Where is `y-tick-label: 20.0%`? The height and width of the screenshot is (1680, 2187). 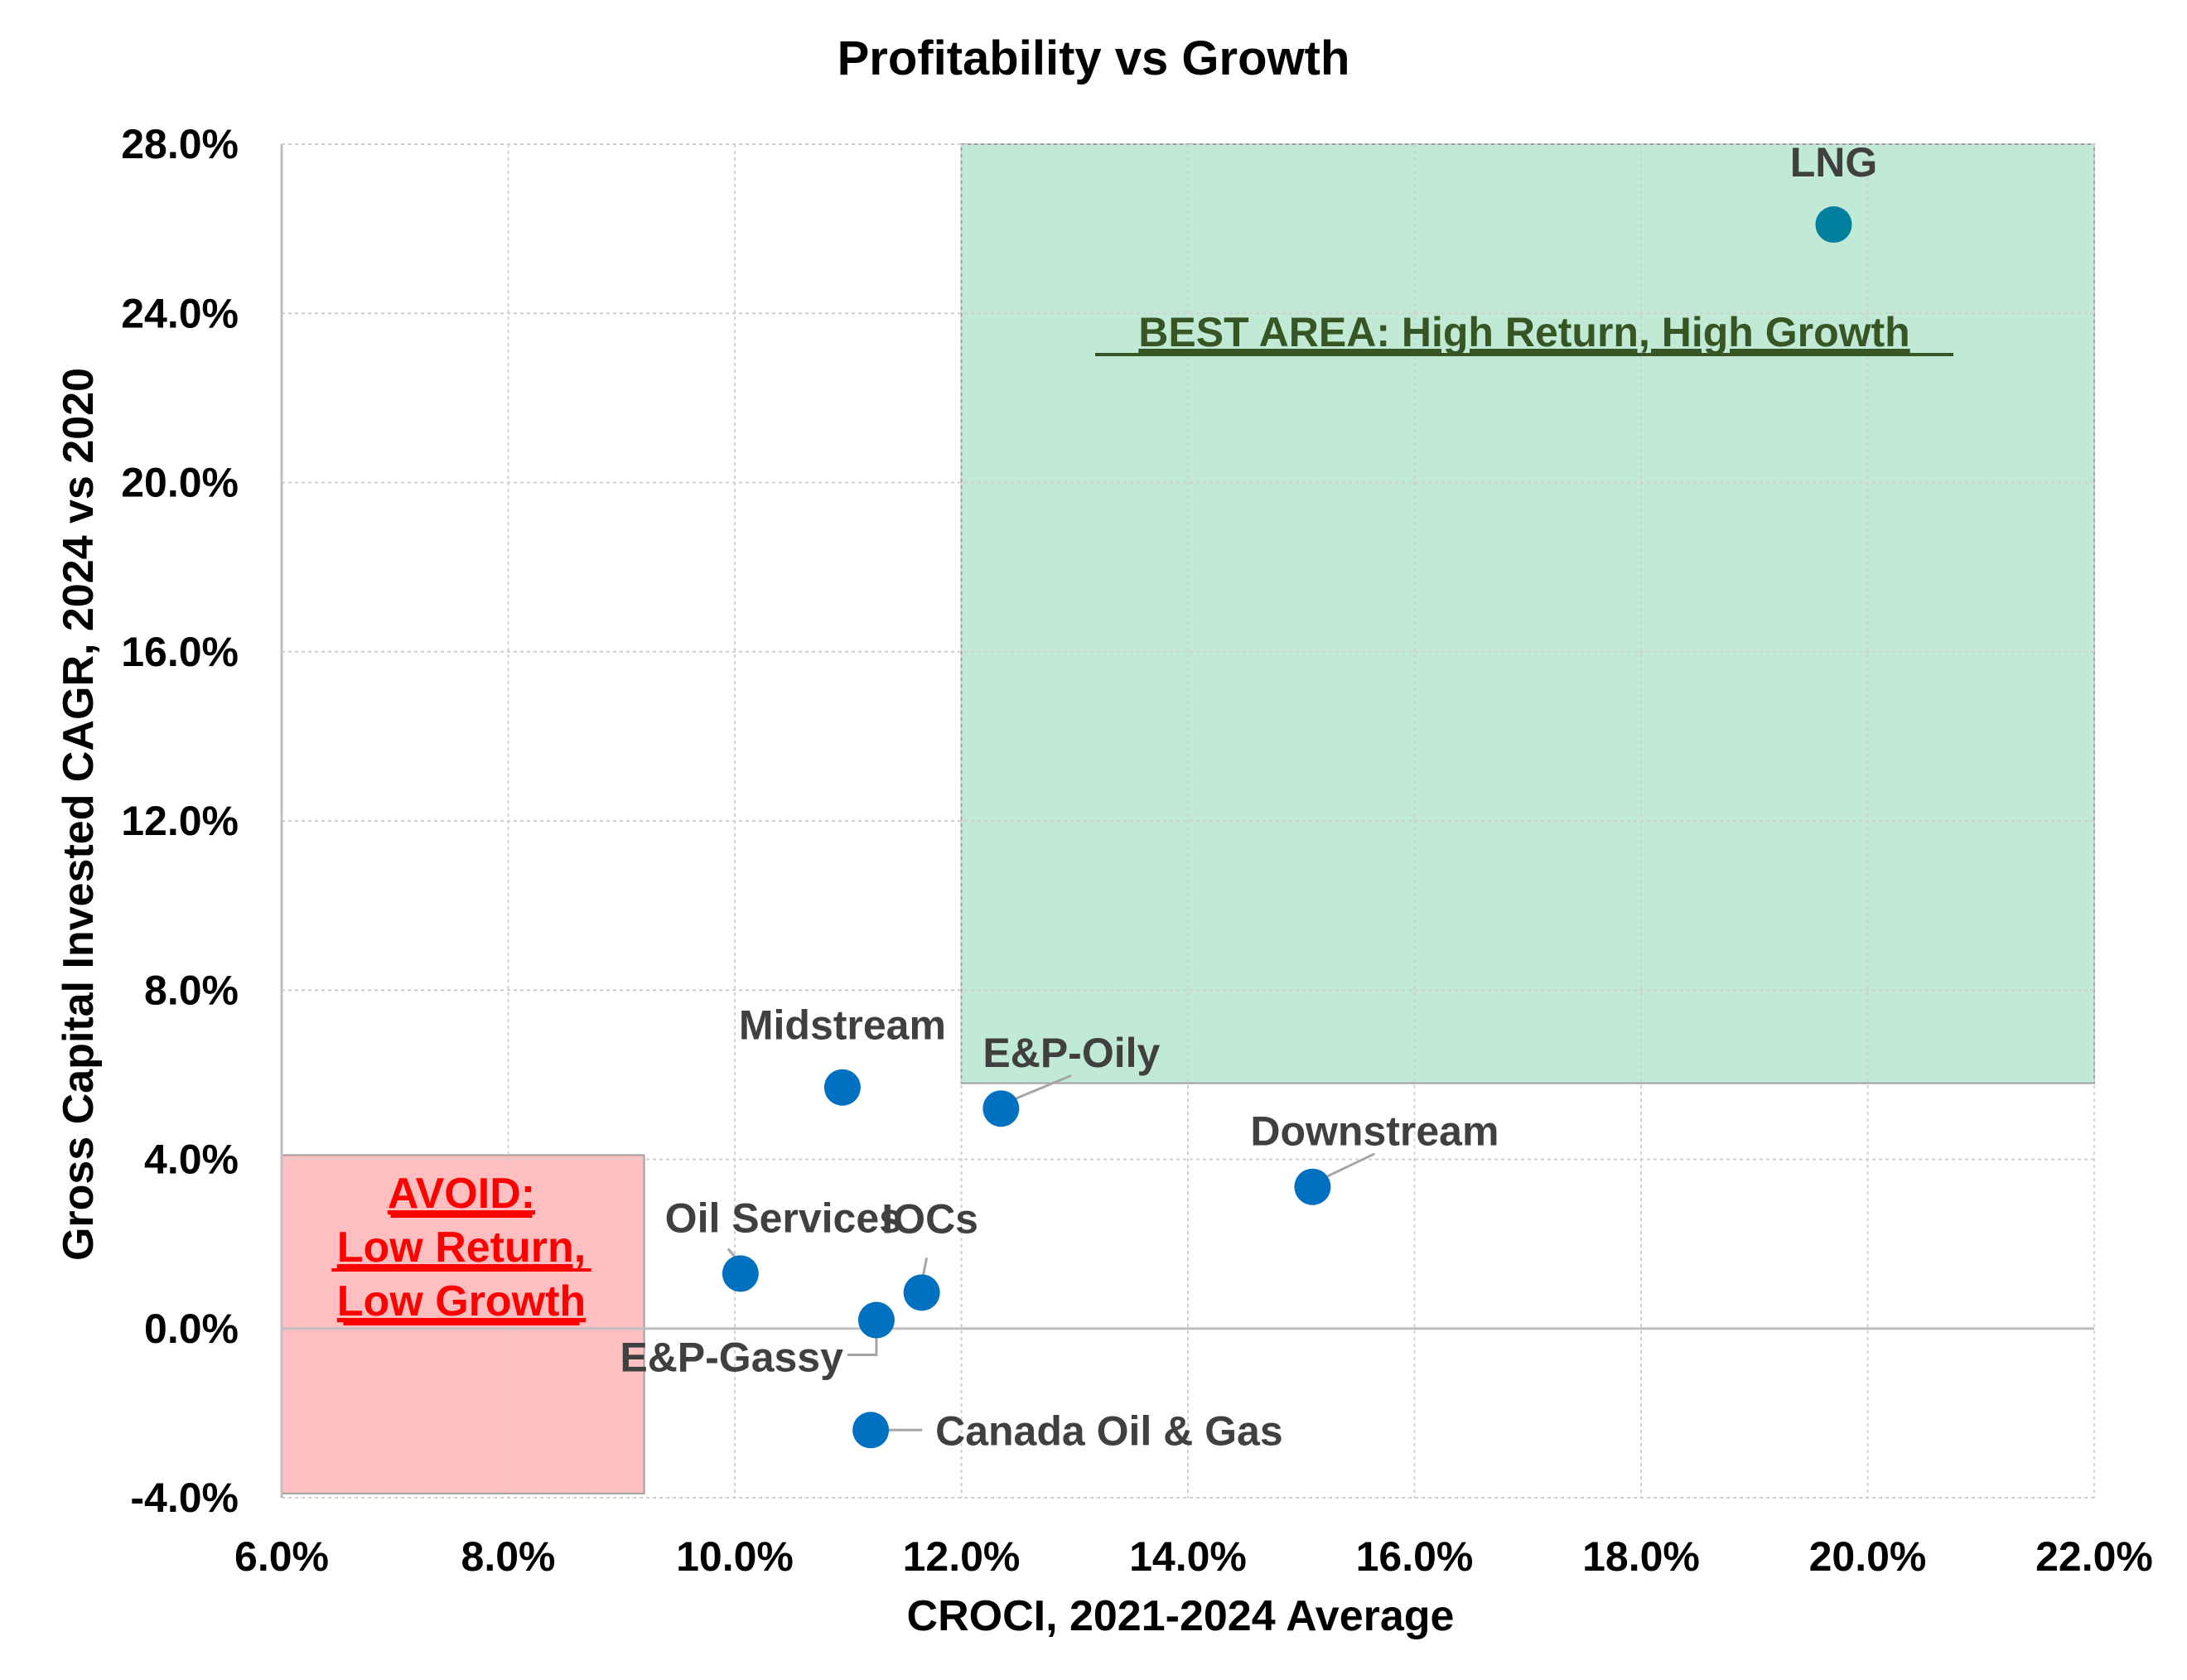
y-tick-label: 20.0% is located at coordinates (180, 483).